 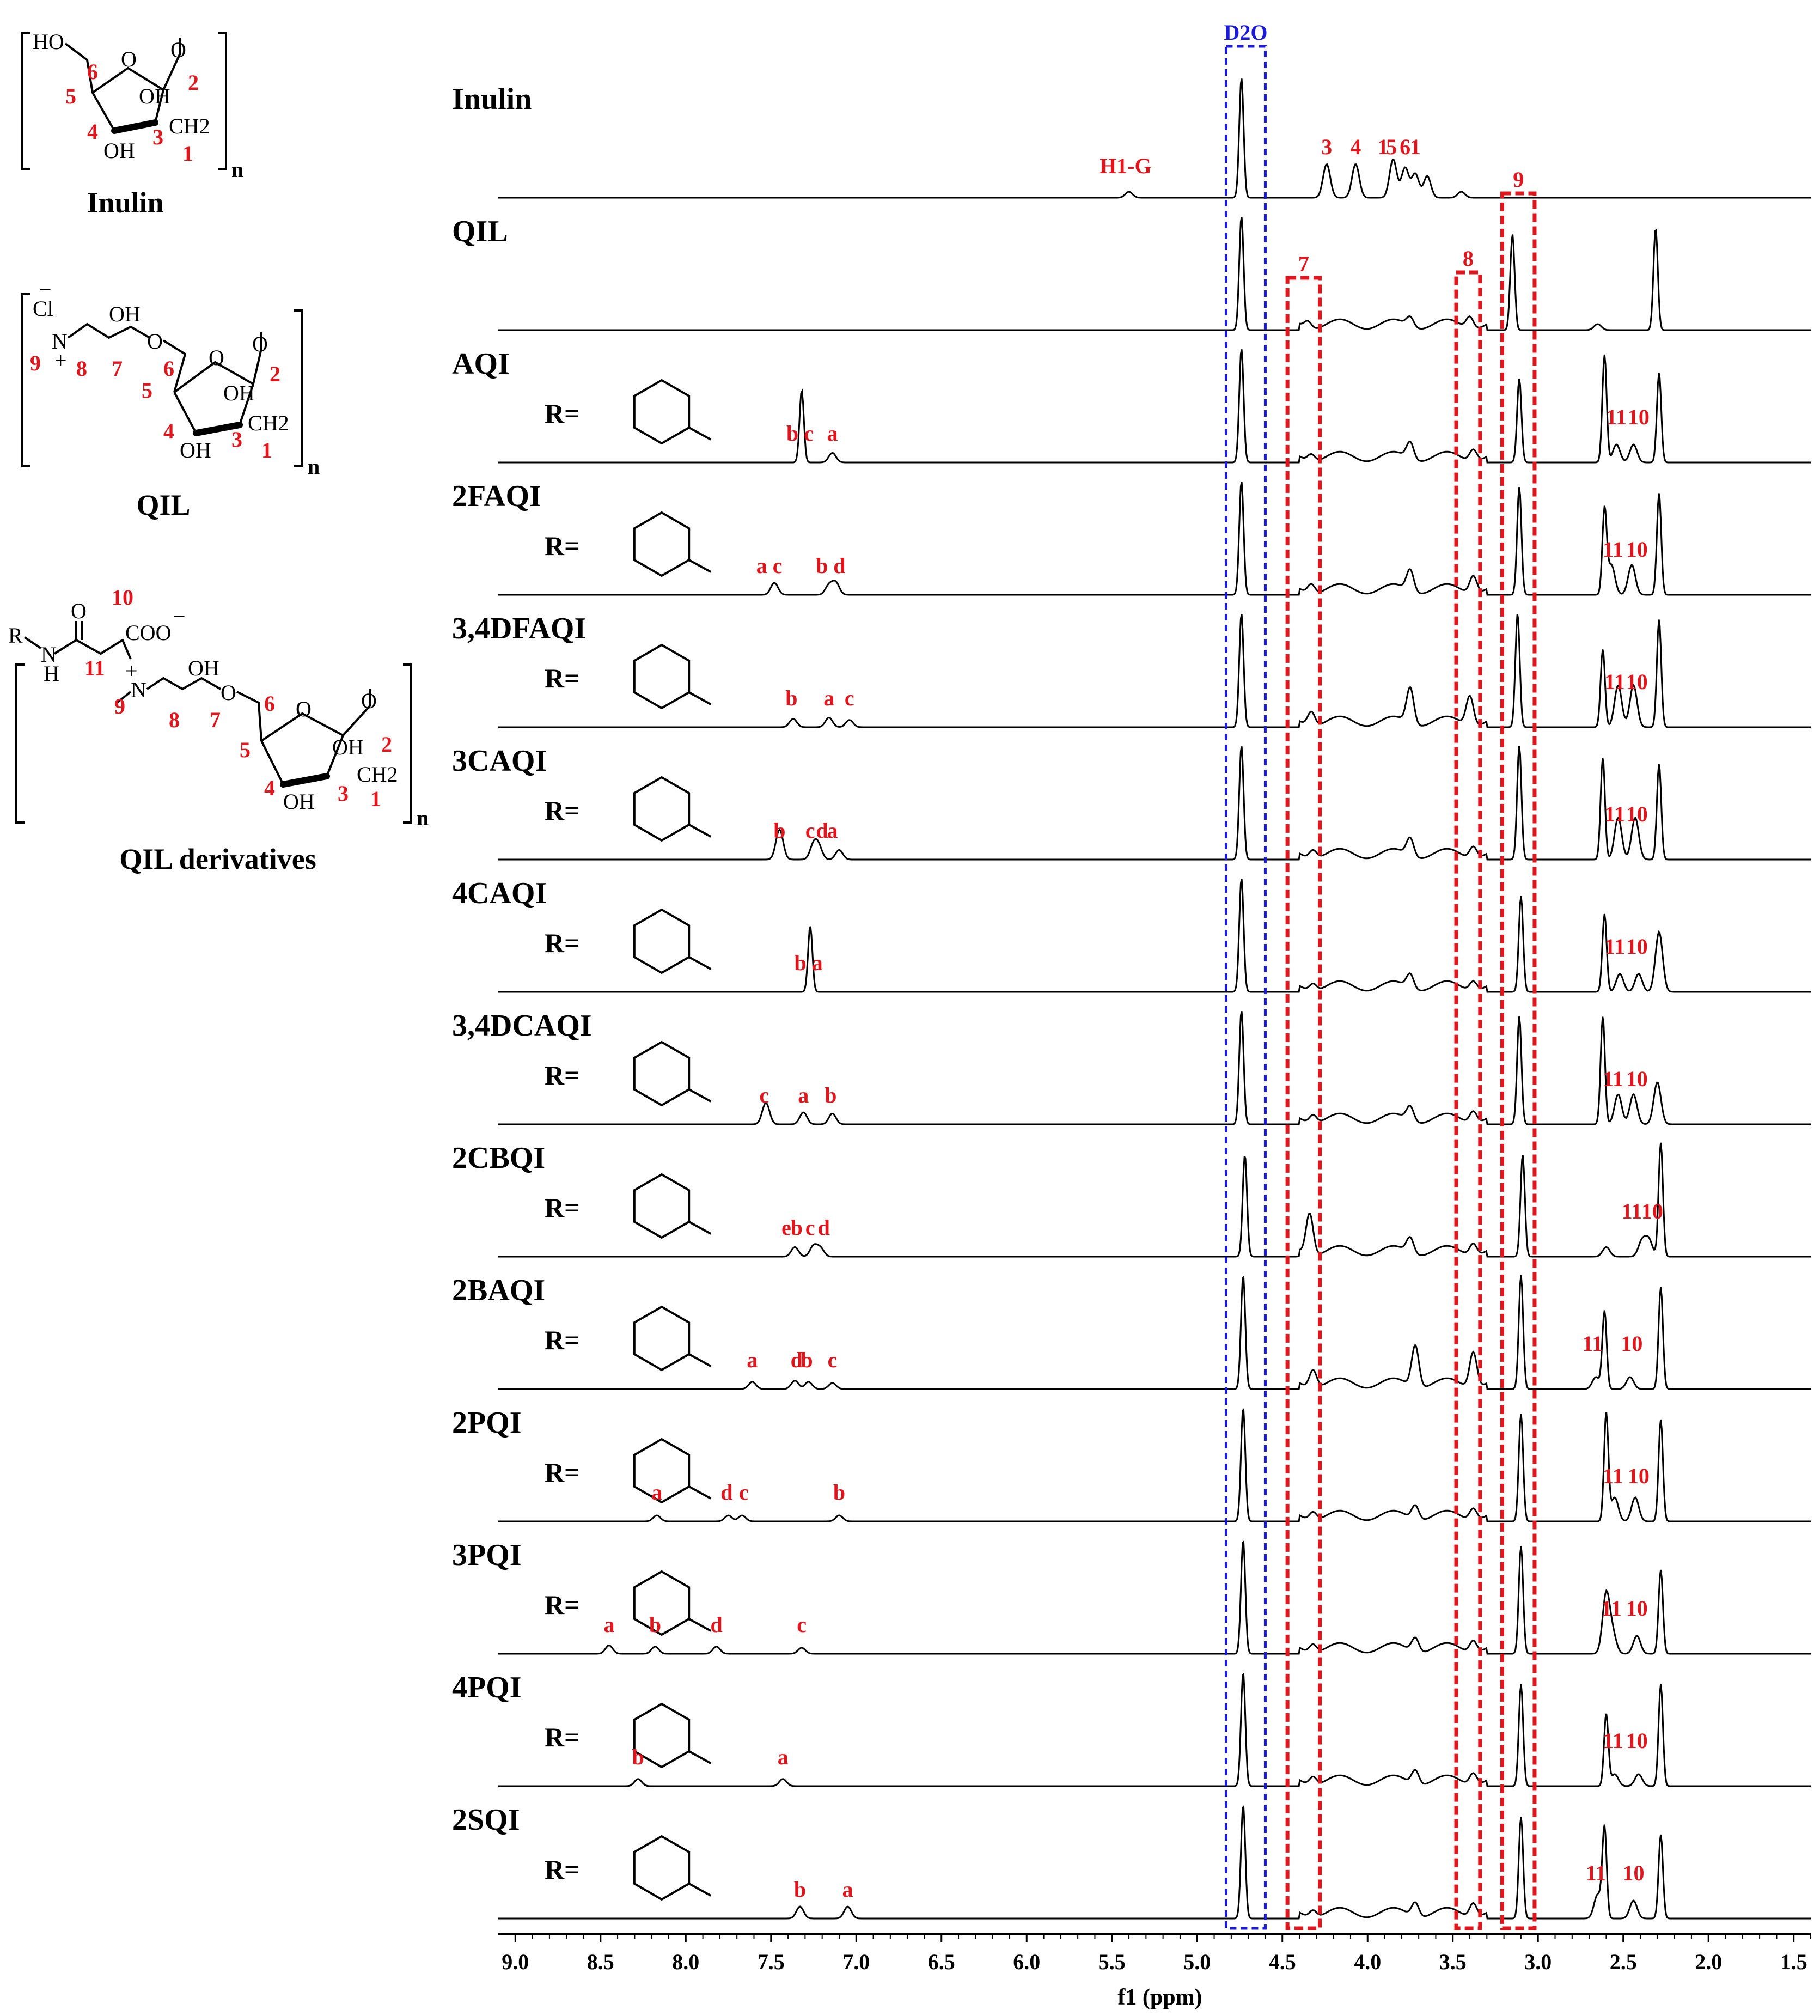 What do you see at coordinates (771, 1962) in the screenshot?
I see `x-tick-label: 7.5` at bounding box center [771, 1962].